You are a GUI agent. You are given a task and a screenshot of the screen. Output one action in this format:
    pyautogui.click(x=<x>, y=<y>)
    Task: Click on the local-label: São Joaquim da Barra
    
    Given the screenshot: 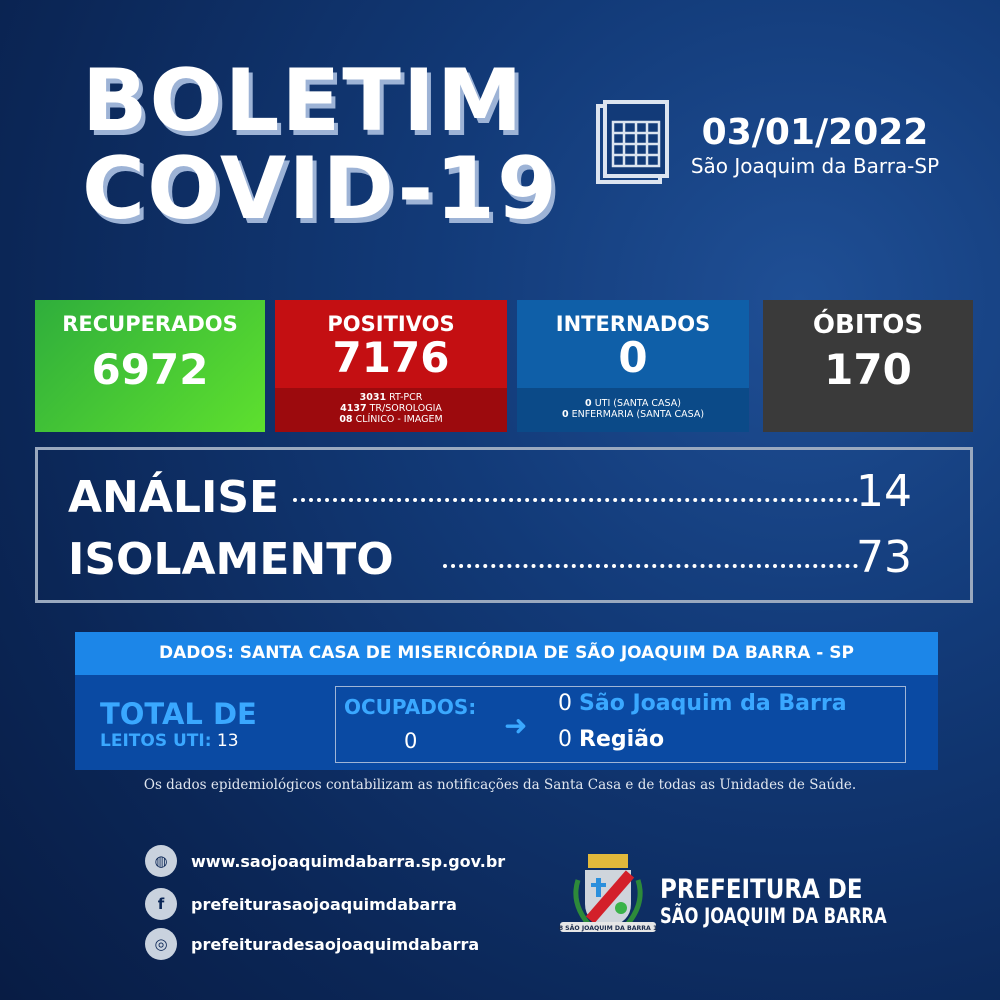 What is the action you would take?
    pyautogui.click(x=713, y=703)
    